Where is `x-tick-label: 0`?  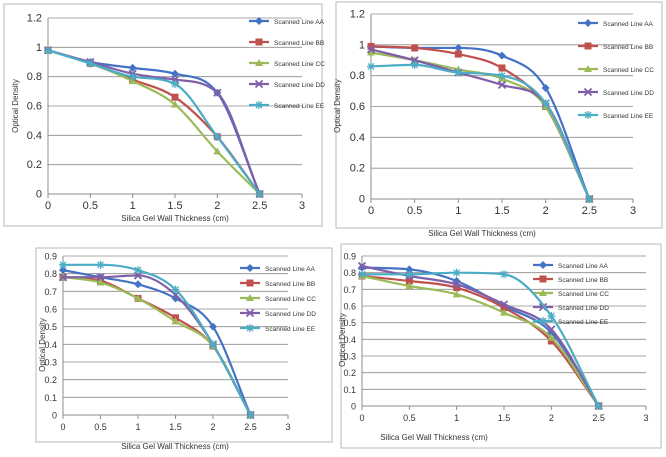 x-tick-label: 0 is located at coordinates (48, 206).